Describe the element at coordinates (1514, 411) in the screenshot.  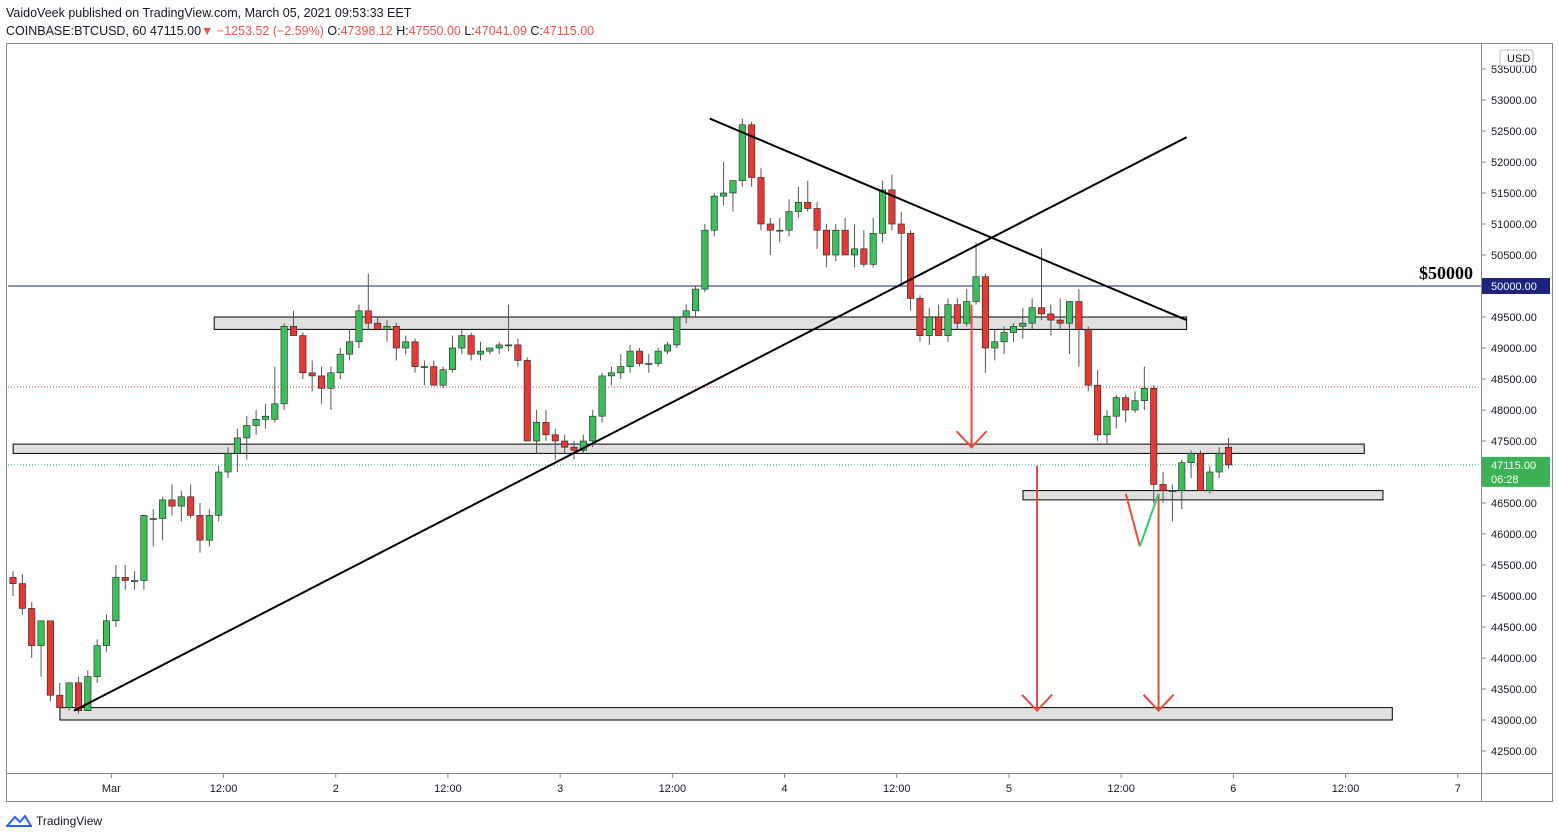
I see `y-tick-label: 48000.00` at that location.